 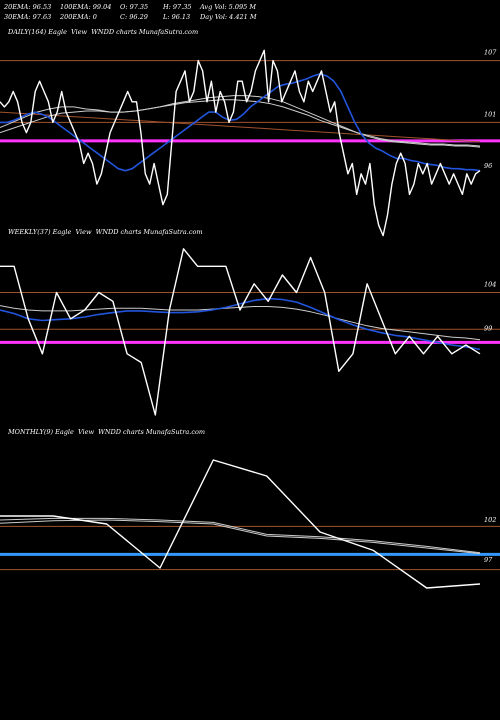 What do you see at coordinates (490, 520) in the screenshot?
I see `y-tick-label: 102` at bounding box center [490, 520].